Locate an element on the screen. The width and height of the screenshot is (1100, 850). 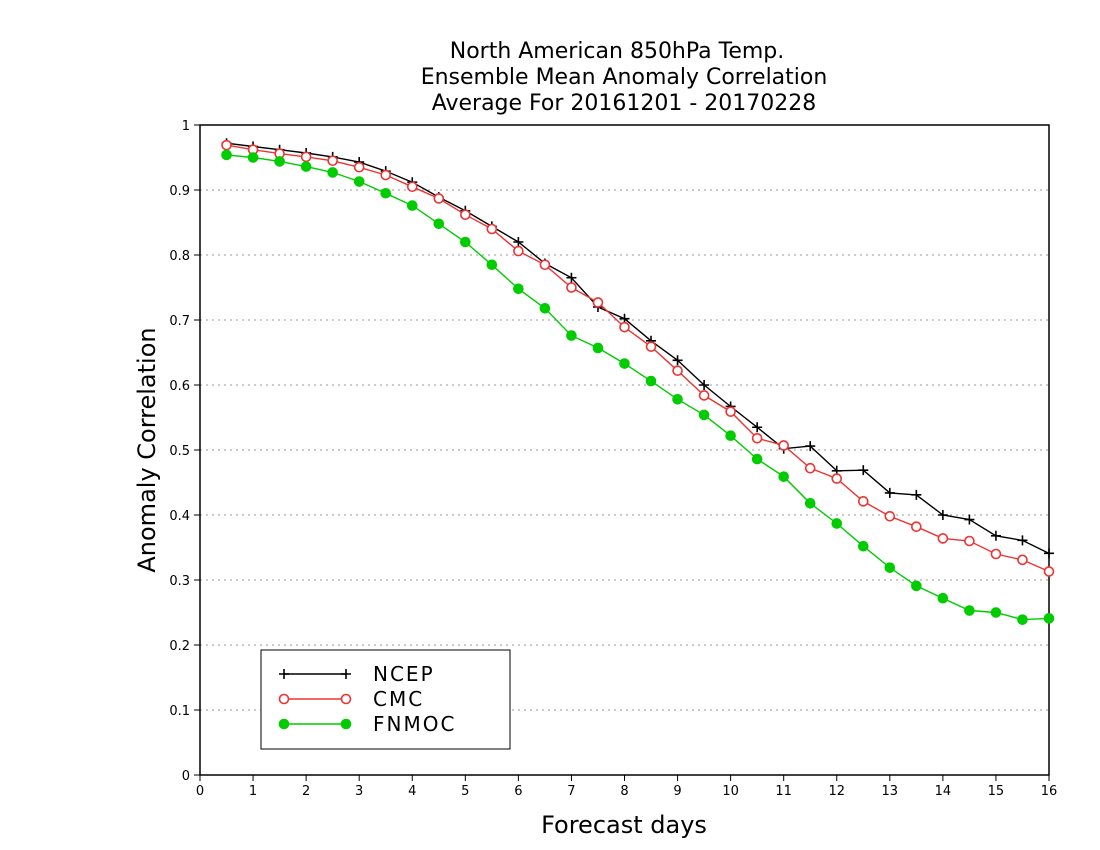
legend-label-ncep: NCEP is located at coordinates (404, 674).